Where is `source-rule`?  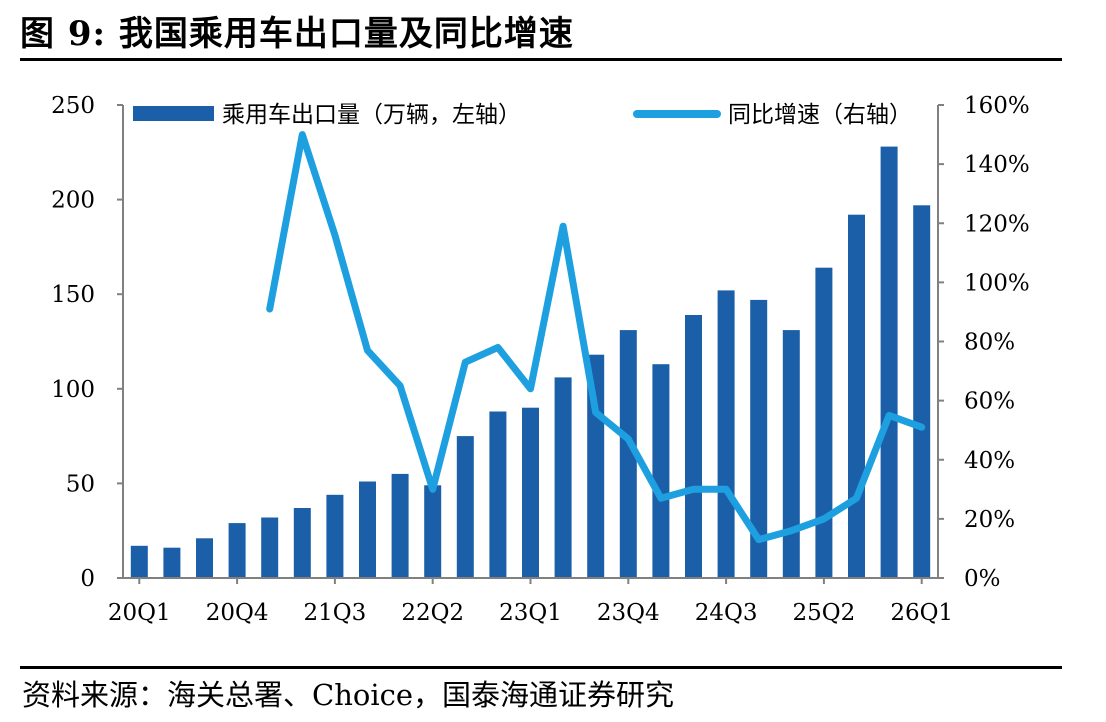
source-rule is located at coordinates (541, 667).